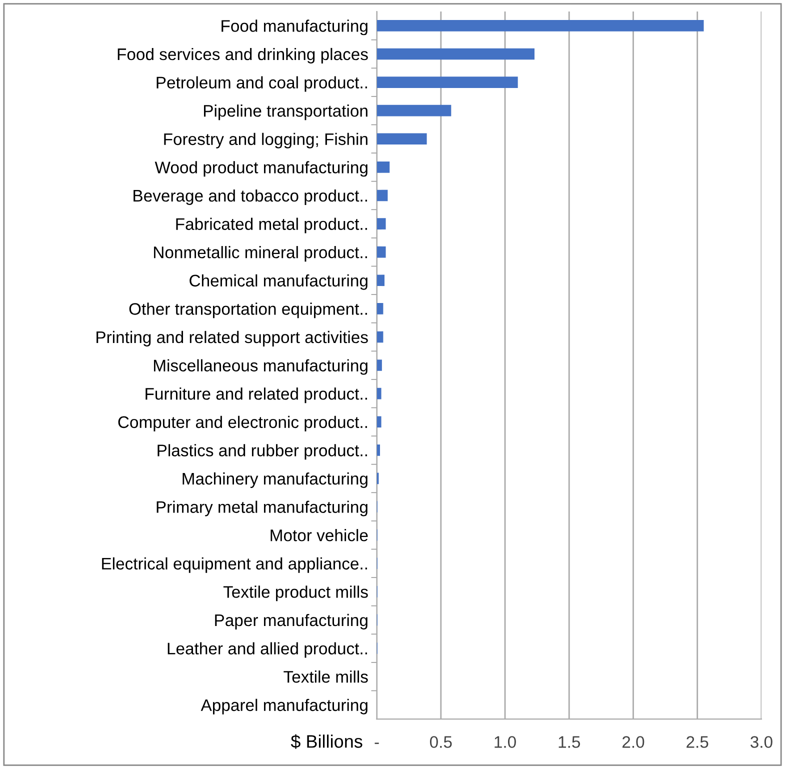 This screenshot has height=769, width=785. Describe the element at coordinates (250, 197) in the screenshot. I see `y-tick-label: Beverage and tobacco product..` at that location.